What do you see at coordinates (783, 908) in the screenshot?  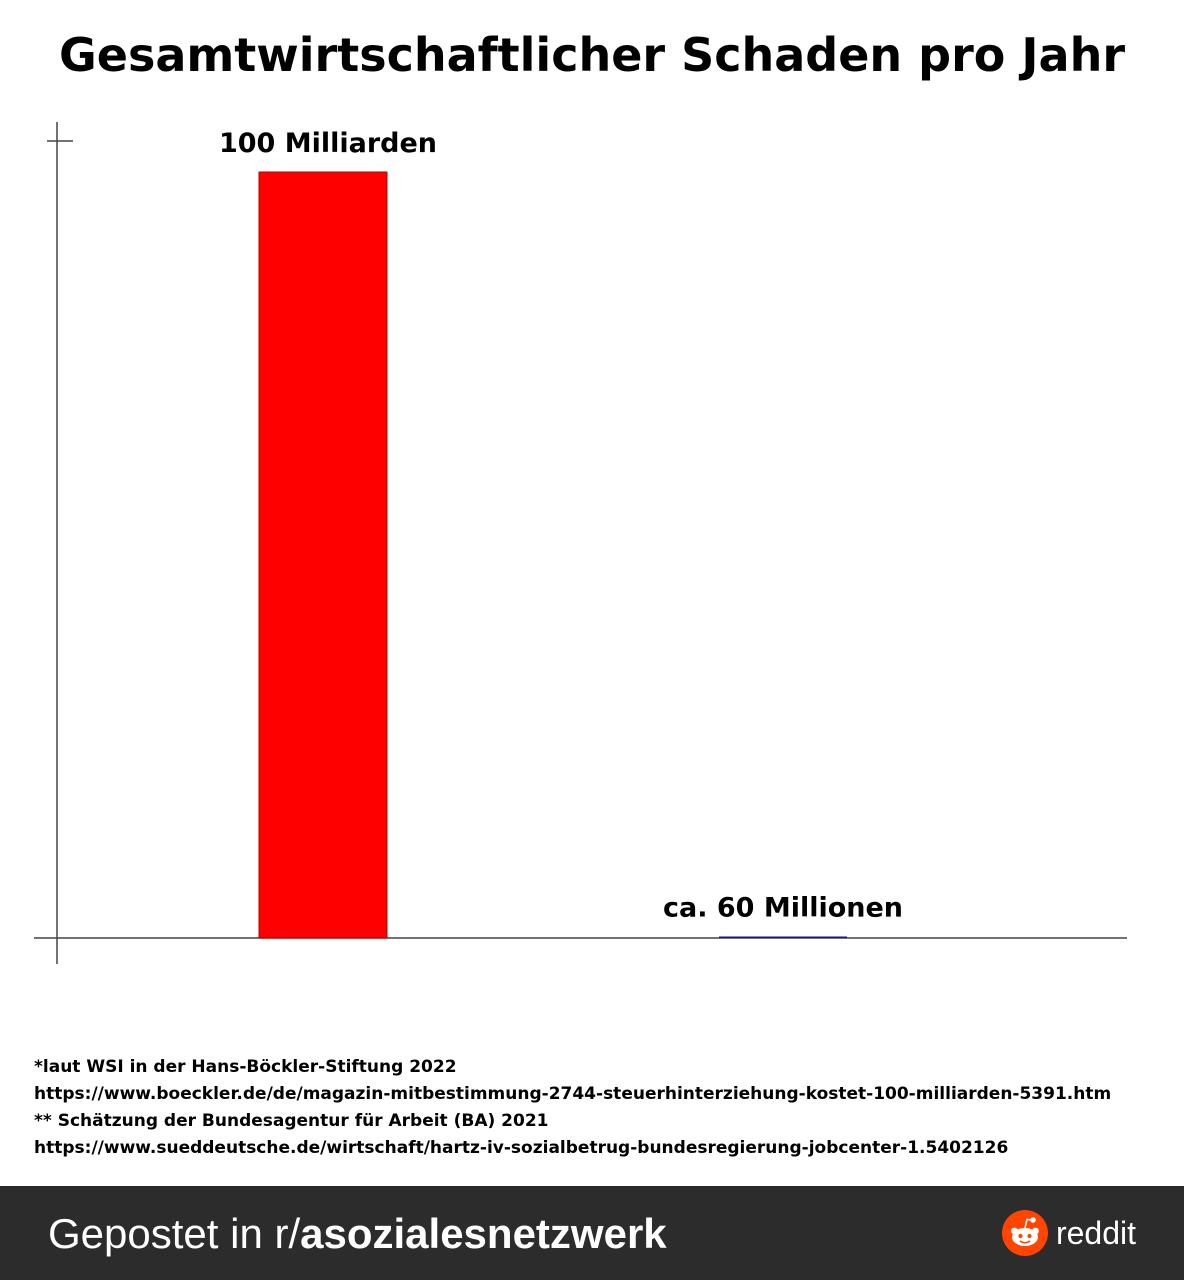 I see `value-label: ca. 60 Millionen` at bounding box center [783, 908].